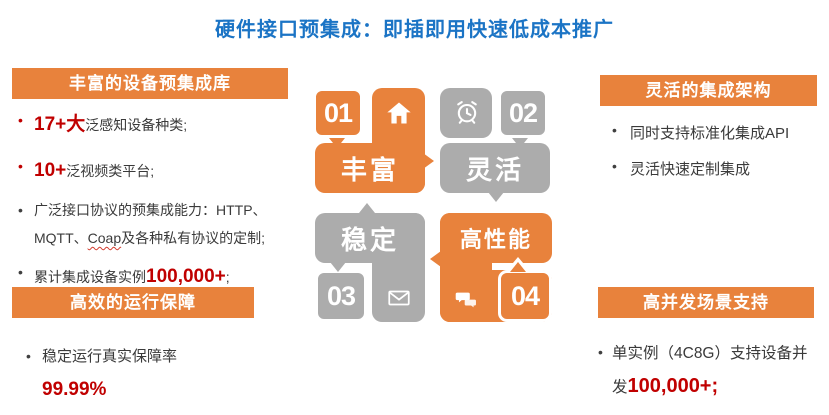  I want to click on page-title: 硬件接口预集成：即插即用快速低成本推广, so click(414, 30).